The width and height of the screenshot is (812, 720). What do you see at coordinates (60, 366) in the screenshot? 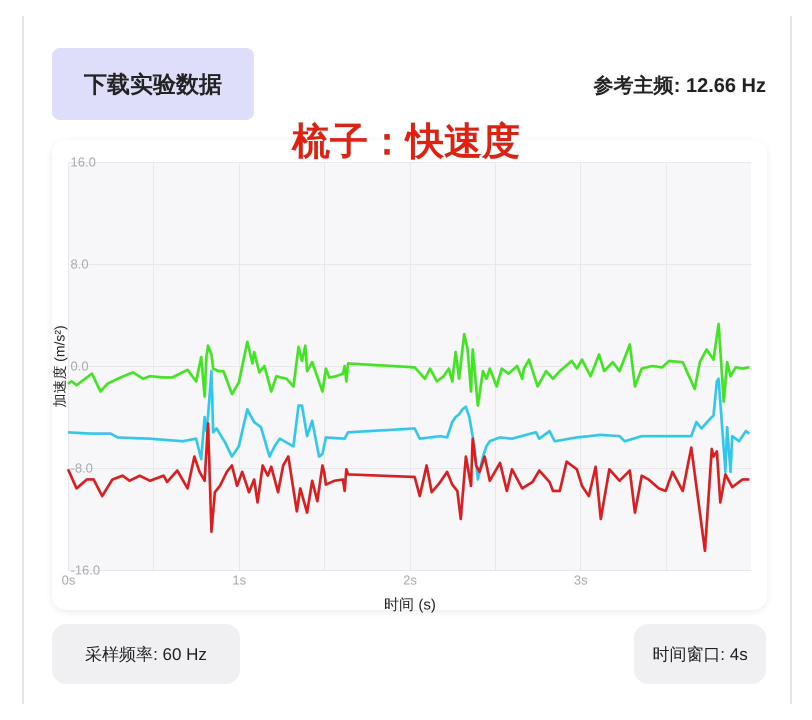
I see `y-axis-title: 加速度 (m/s²)` at bounding box center [60, 366].